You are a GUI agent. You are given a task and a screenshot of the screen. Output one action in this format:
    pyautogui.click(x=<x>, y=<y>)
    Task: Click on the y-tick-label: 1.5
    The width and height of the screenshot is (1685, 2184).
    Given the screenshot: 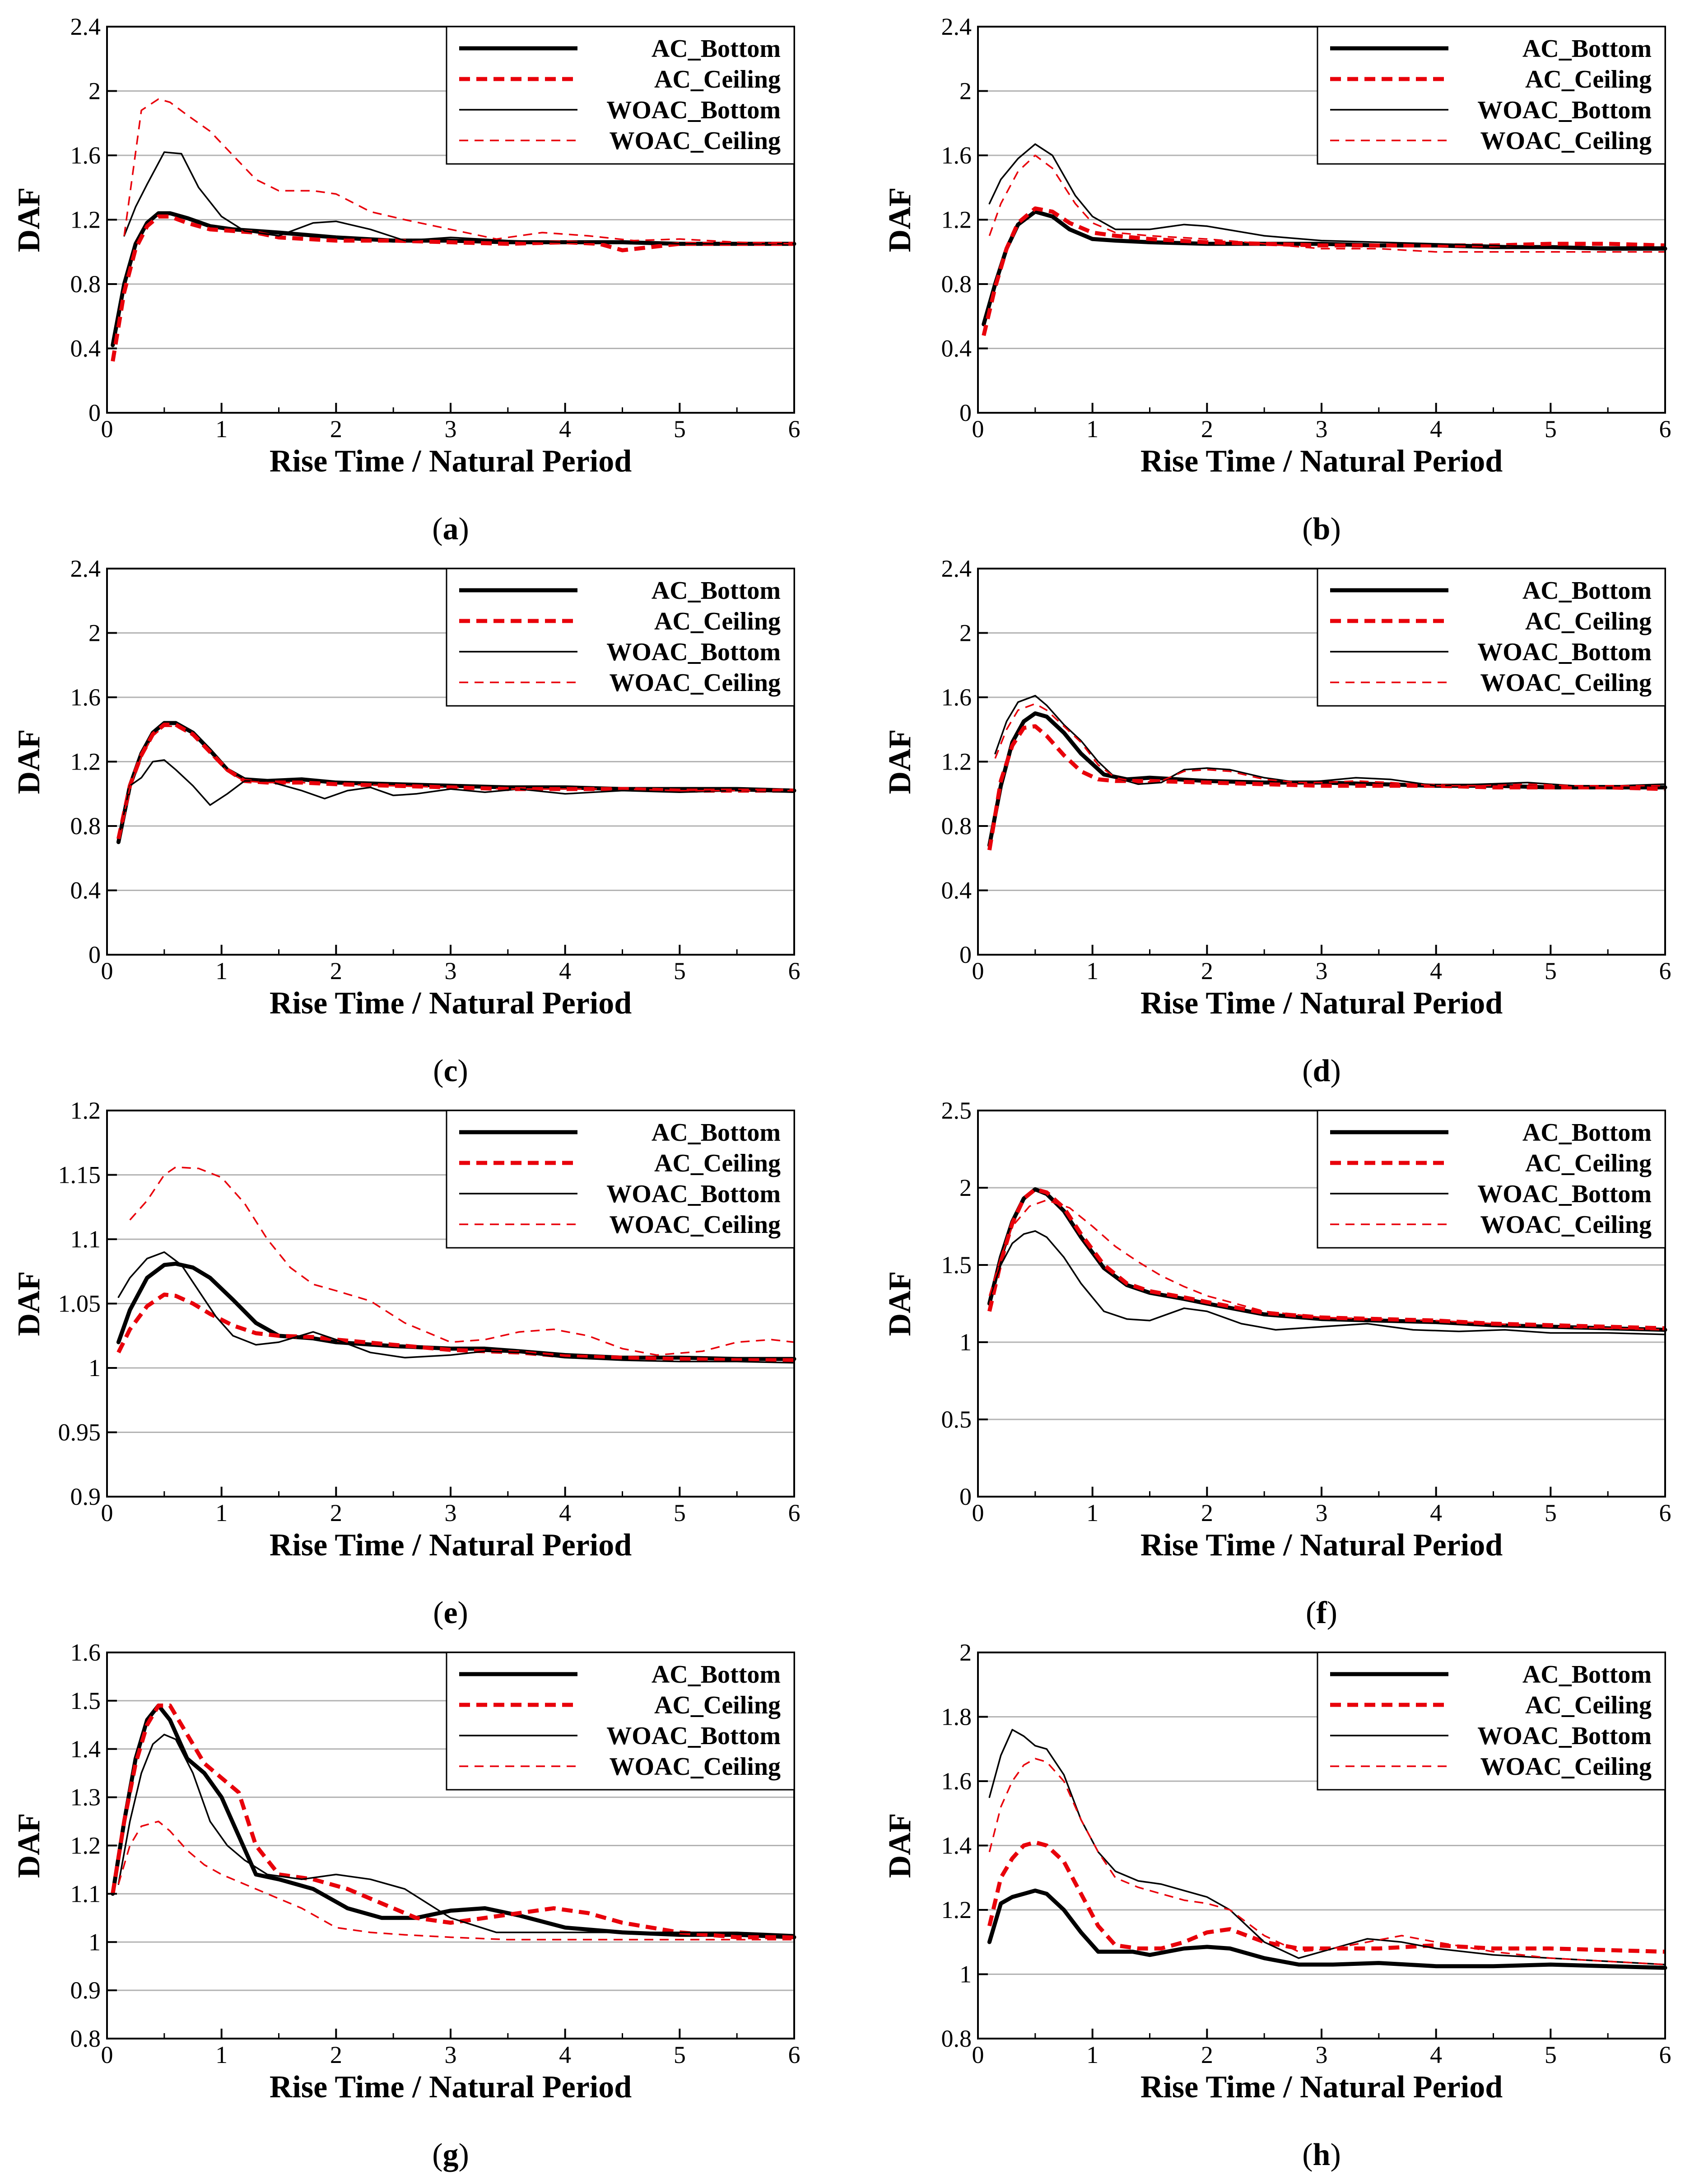 What is the action you would take?
    pyautogui.click(x=956, y=1265)
    